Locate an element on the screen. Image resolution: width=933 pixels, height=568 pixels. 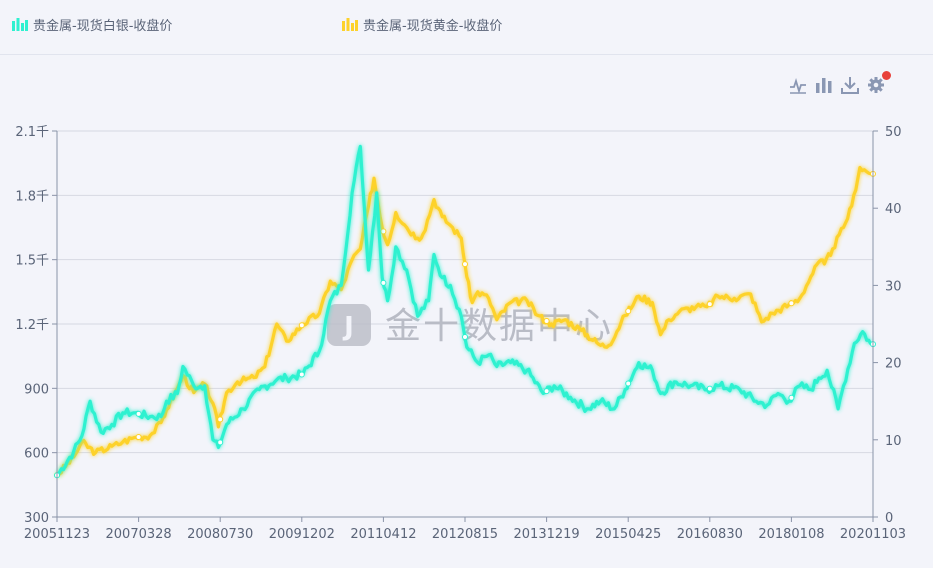
toolbox is located at coordinates (841, 82).